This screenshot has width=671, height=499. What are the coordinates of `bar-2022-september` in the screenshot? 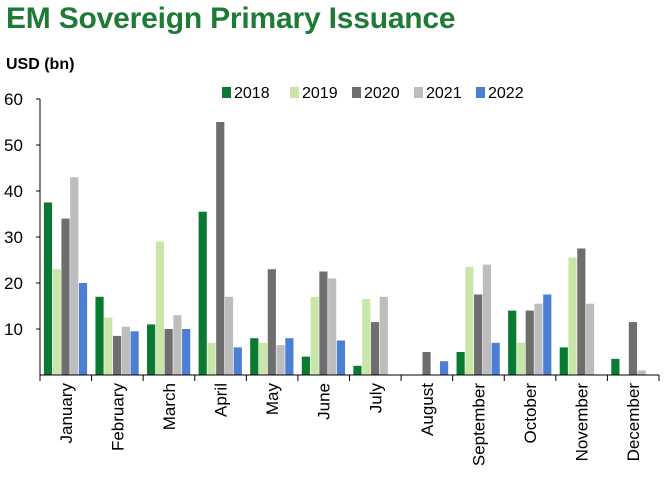 It's located at (495, 358).